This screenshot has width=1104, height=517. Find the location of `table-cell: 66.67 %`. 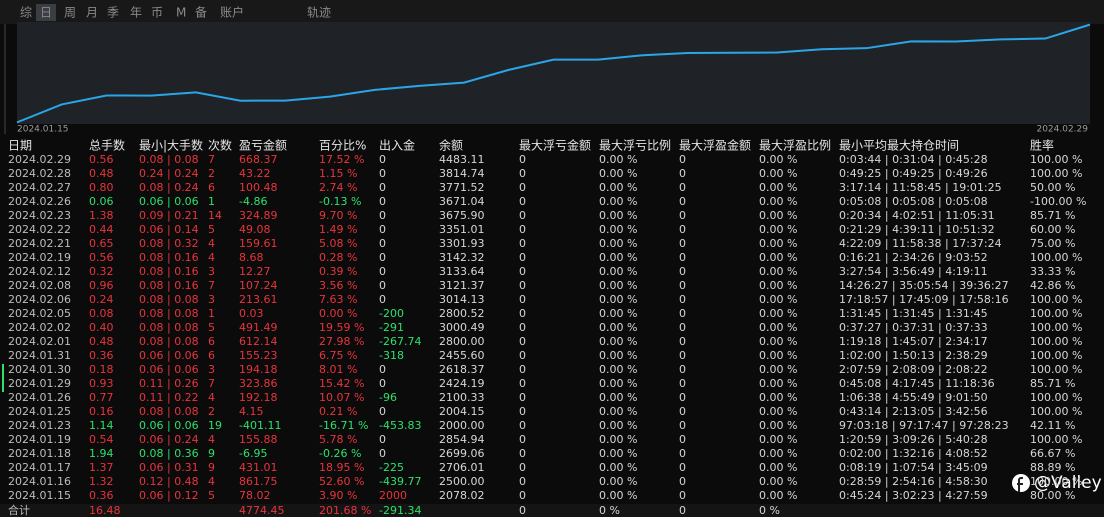

table-cell: 66.67 % is located at coordinates (1052, 453).